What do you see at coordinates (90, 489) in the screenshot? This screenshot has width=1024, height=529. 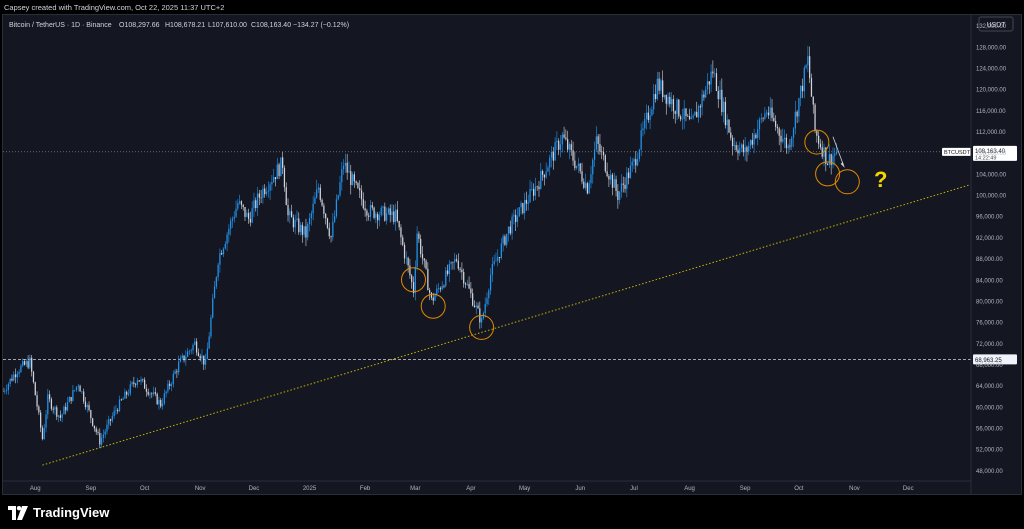 I see `x-tick-label: Sep` at bounding box center [90, 489].